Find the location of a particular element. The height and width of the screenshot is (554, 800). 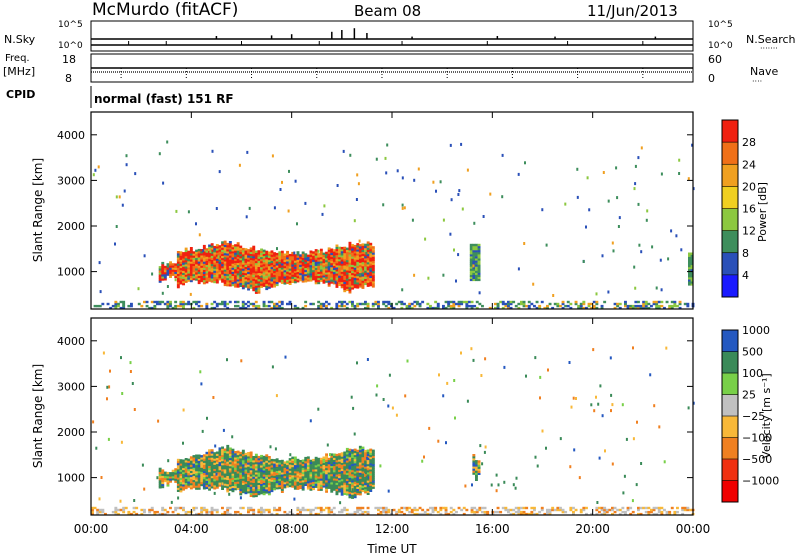

colorbar-tick-label: −500 is located at coordinates (757, 459).